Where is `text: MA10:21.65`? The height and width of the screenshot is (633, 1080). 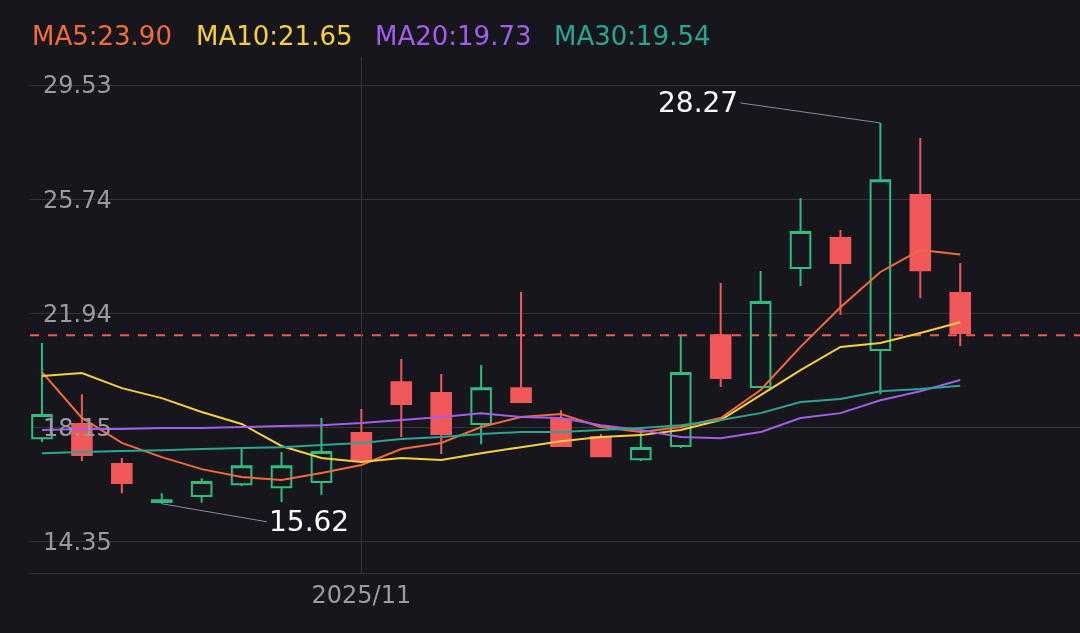 text: MA10:21.65 is located at coordinates (274, 36).